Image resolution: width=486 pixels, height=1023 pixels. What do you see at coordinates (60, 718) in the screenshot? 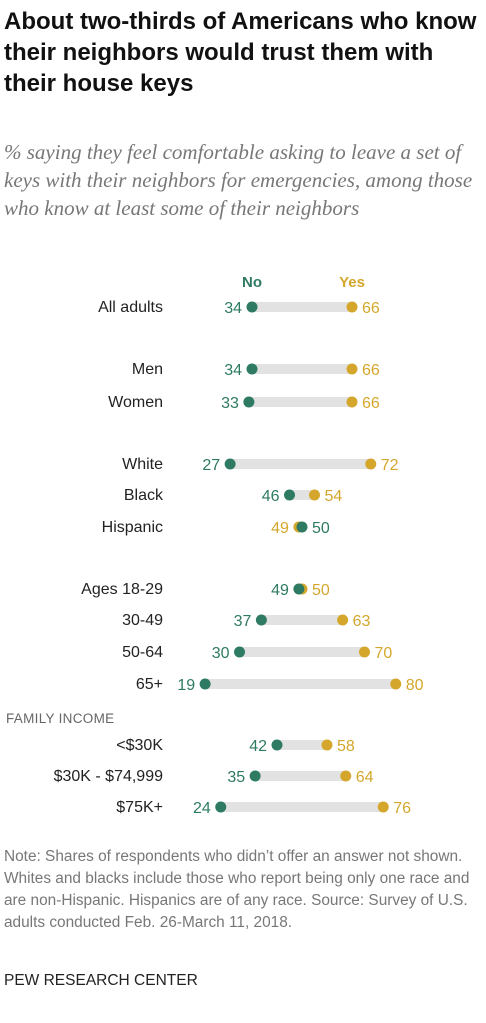
I see `section-label: FAMILY INCOME` at bounding box center [60, 718].